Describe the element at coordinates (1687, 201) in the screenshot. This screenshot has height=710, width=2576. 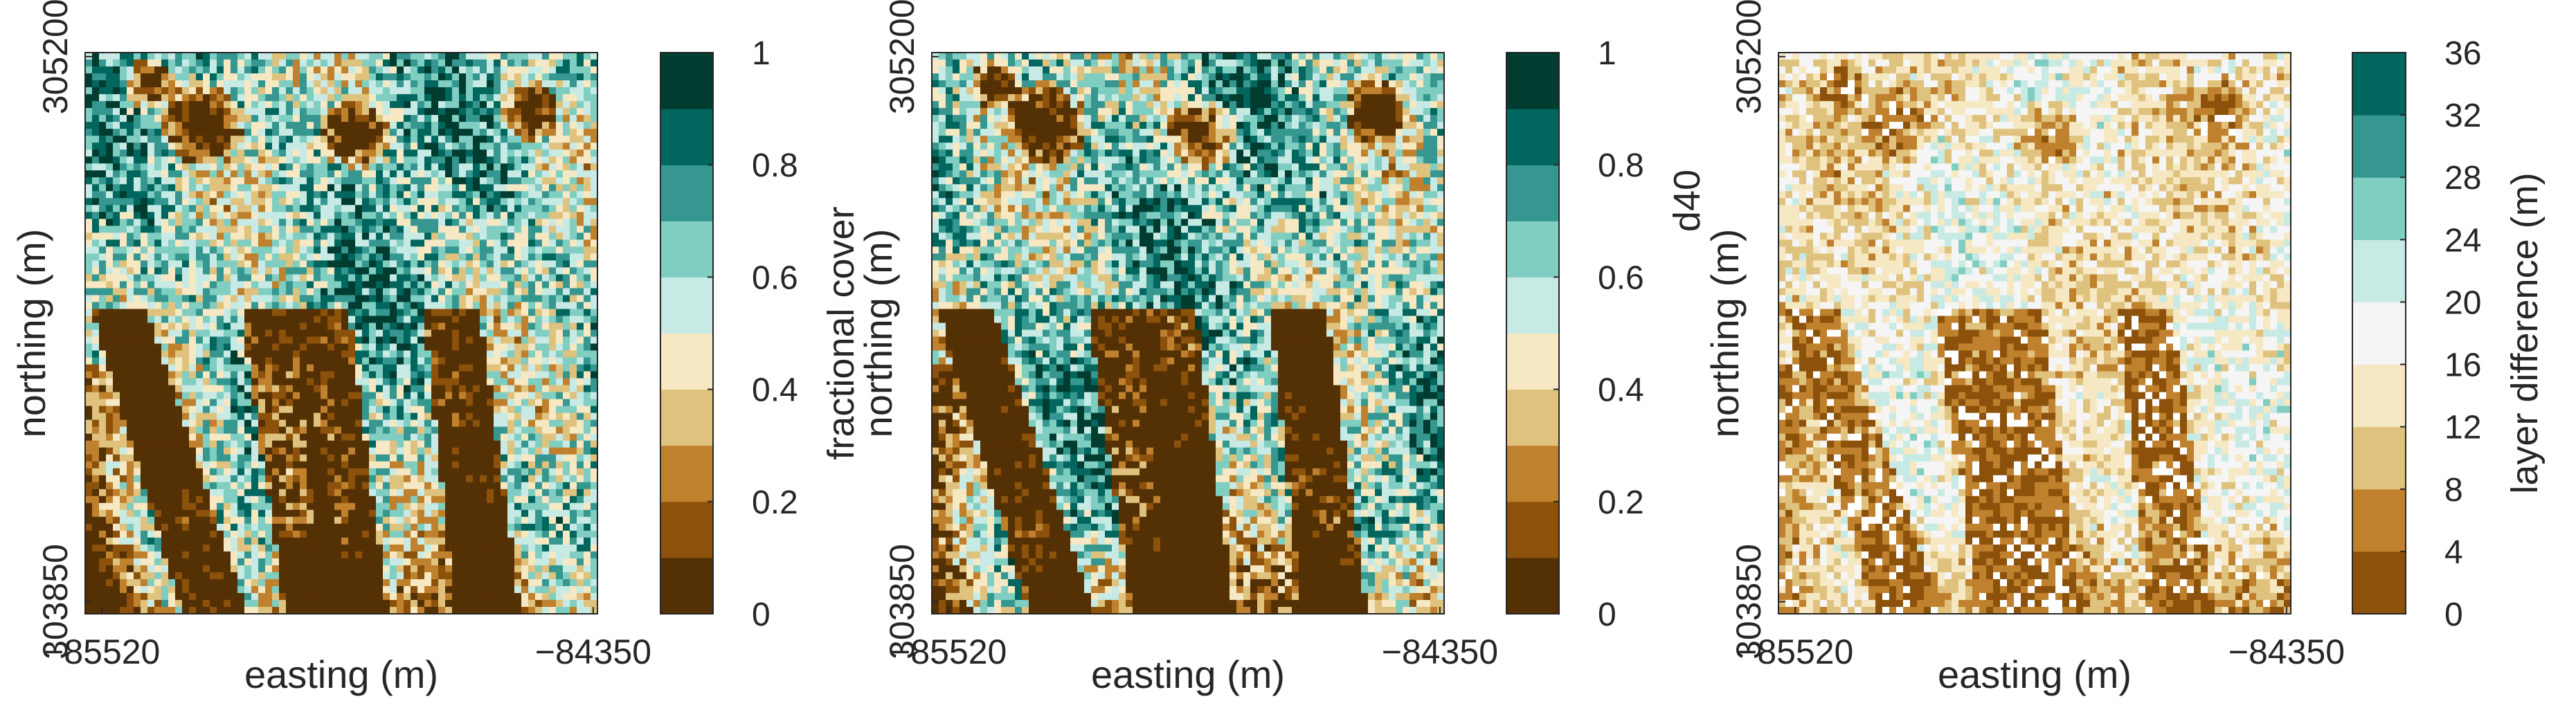
I see `colorbar-label: d40` at that location.